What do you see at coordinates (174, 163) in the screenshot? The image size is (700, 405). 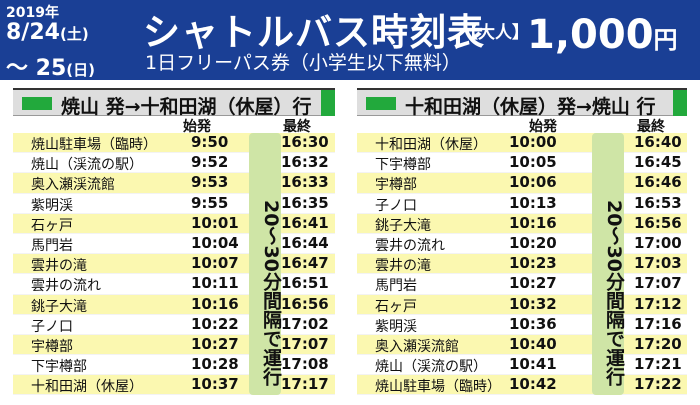 I see `table-row: 焼山（渓流の駅） 9:52 16:32` at bounding box center [174, 163].